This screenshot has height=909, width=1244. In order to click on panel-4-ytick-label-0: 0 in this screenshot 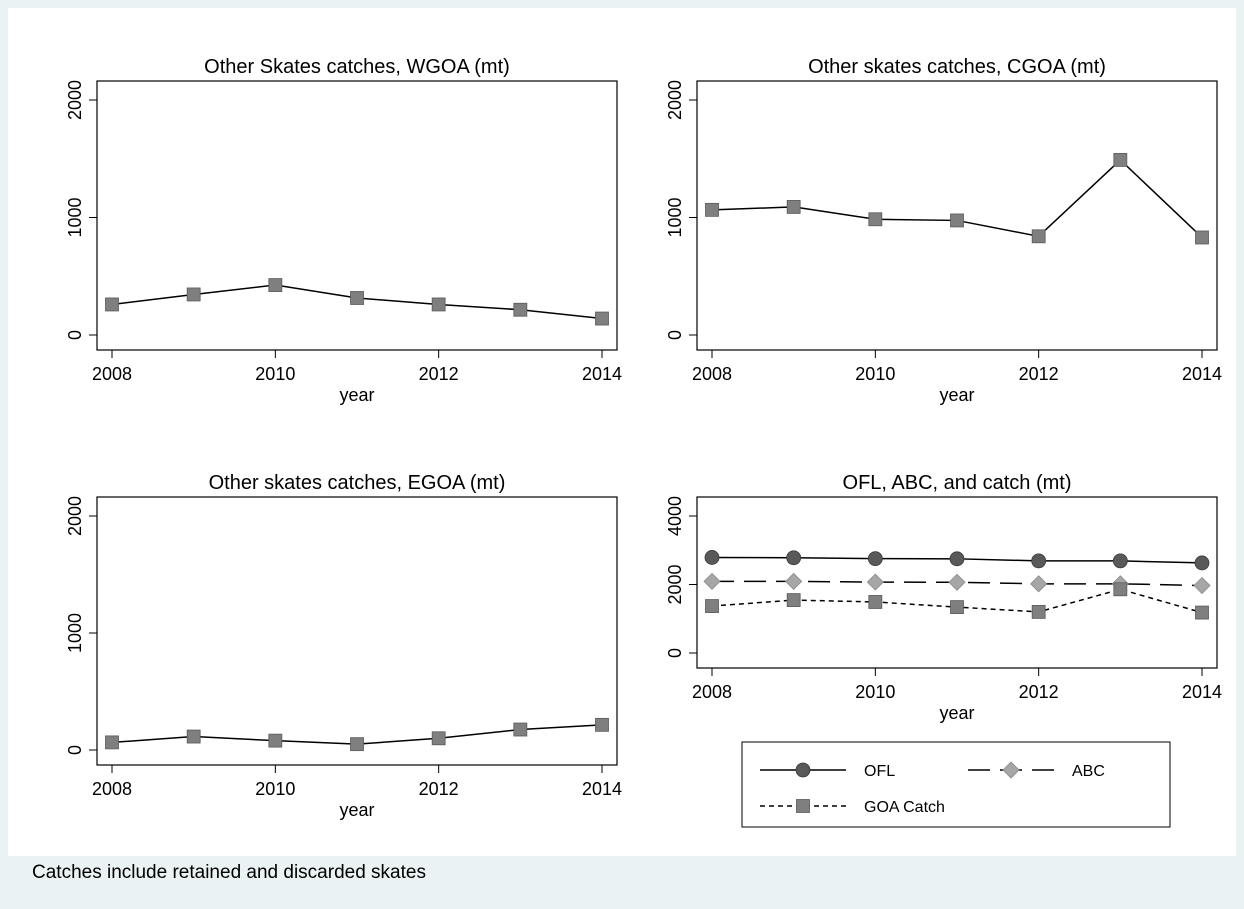, I will do `click(675, 653)`.